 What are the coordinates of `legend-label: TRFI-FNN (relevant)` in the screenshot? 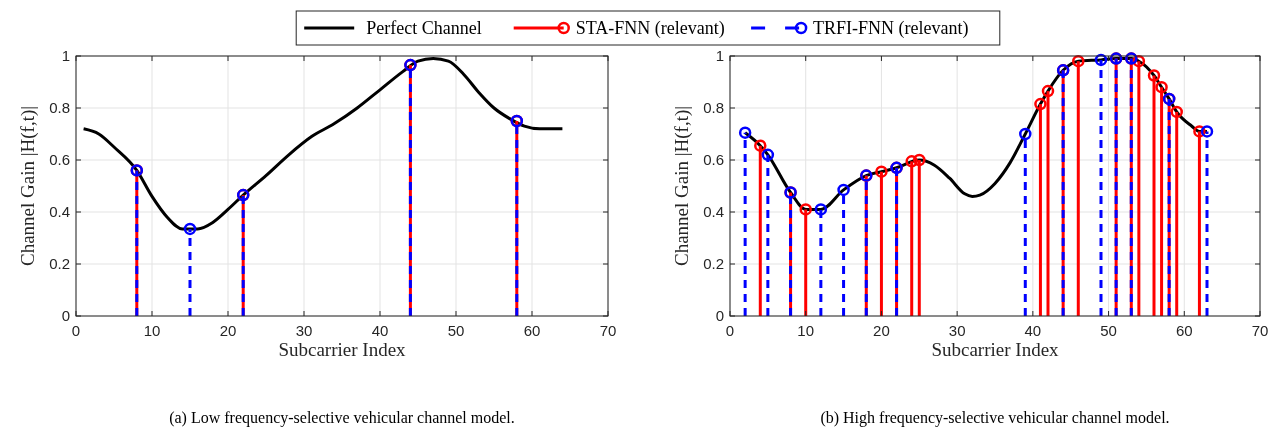 It's located at (891, 28).